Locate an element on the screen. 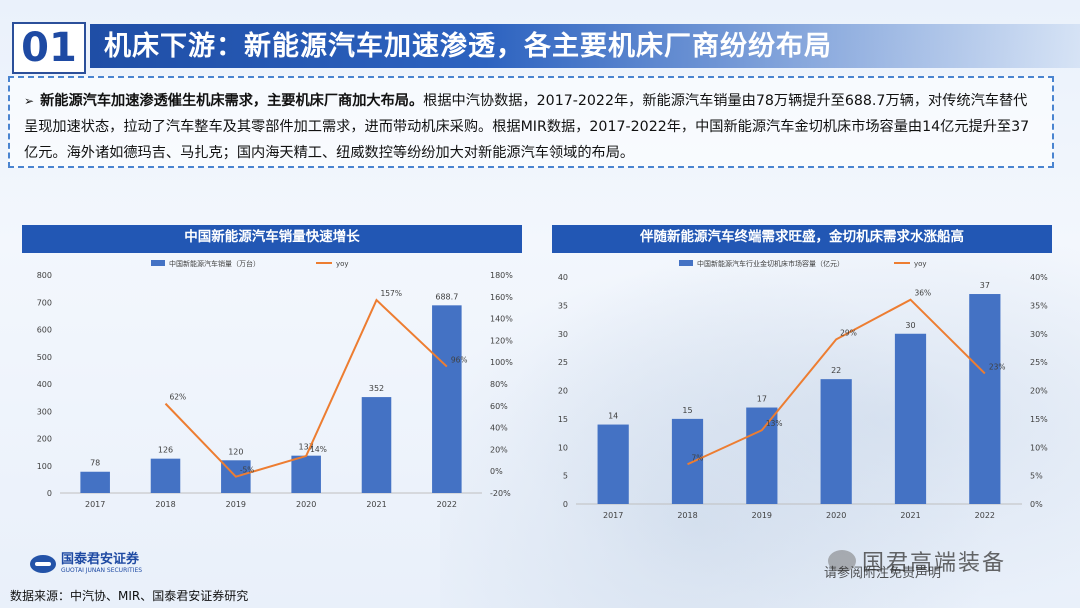 The height and width of the screenshot is (608, 1080). bar-2022 is located at coordinates (447, 399).